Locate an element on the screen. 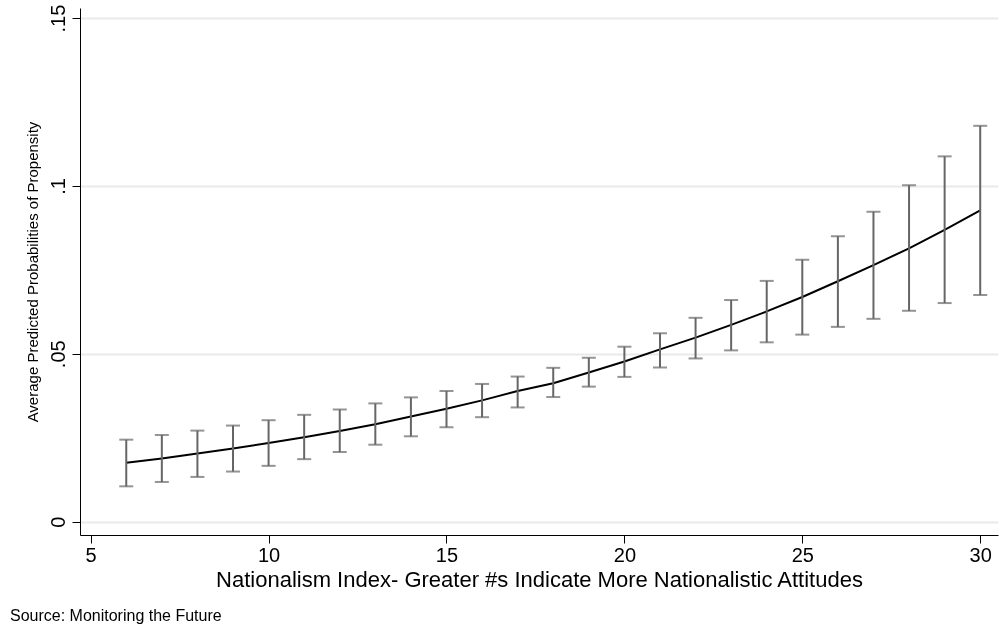 This screenshot has width=1008, height=641. source-note: Source: Monitoring the Future is located at coordinates (116, 615).